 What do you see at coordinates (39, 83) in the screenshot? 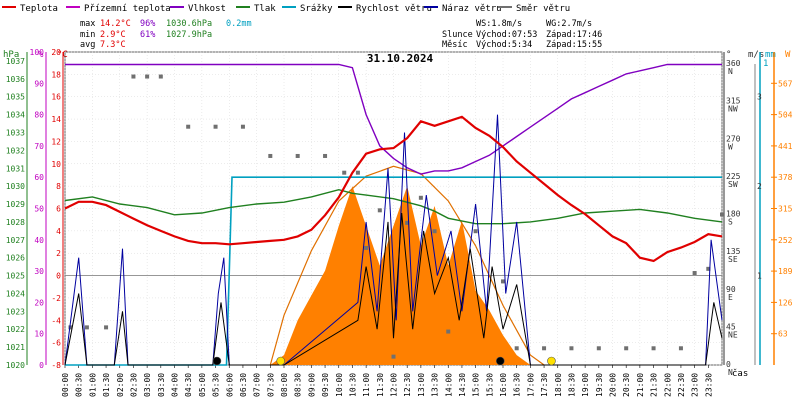
I see `pct-tick-label: 90` at bounding box center [39, 83].